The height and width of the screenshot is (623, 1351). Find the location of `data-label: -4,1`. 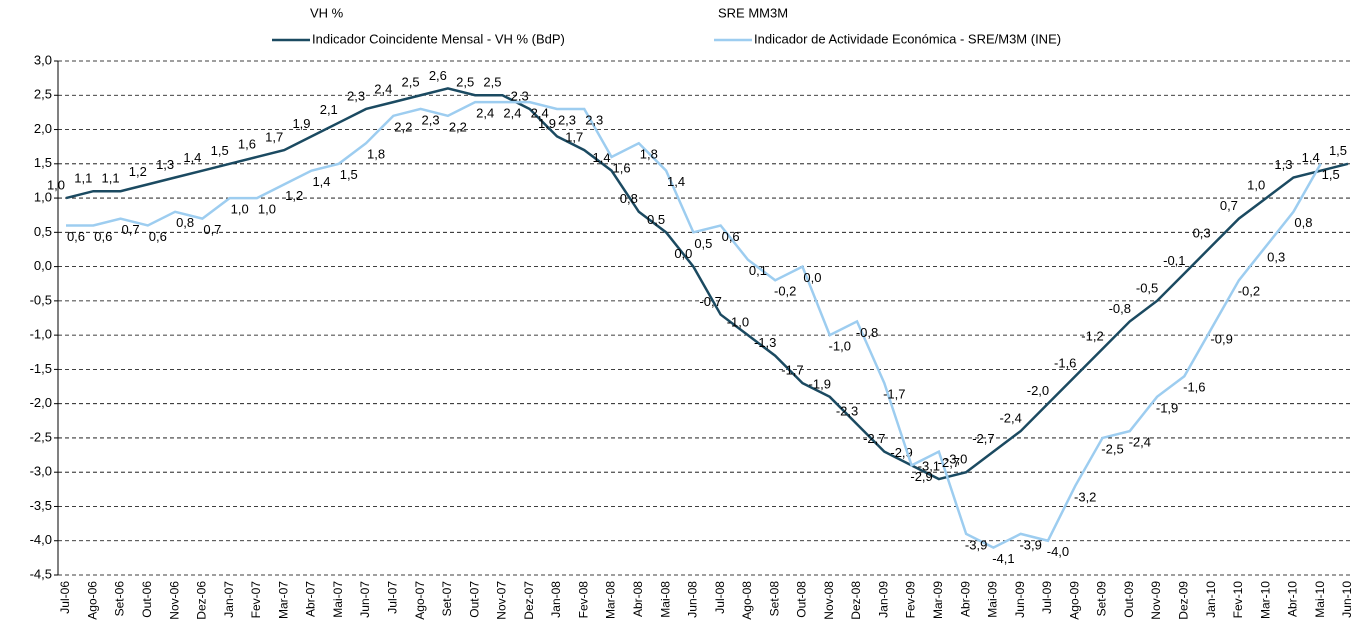

data-label: -4,1 is located at coordinates (1003, 558).